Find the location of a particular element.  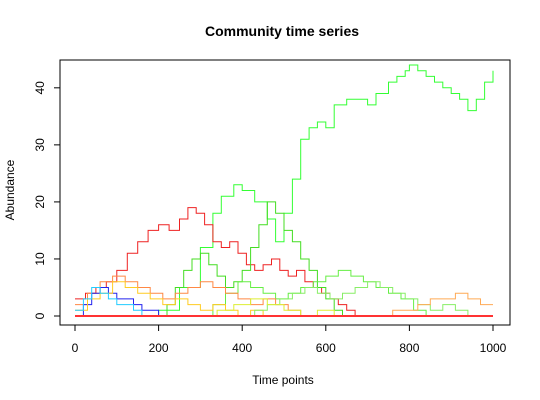

y-tick-label: 20 is located at coordinates (40, 202).